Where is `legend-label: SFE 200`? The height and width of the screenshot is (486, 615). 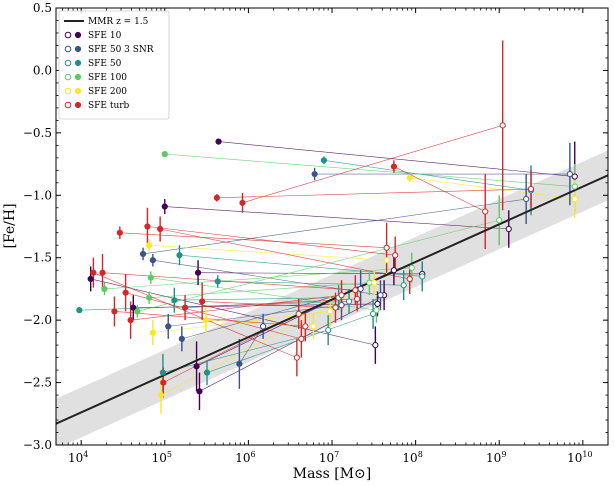 legend-label: SFE 200 is located at coordinates (107, 92).